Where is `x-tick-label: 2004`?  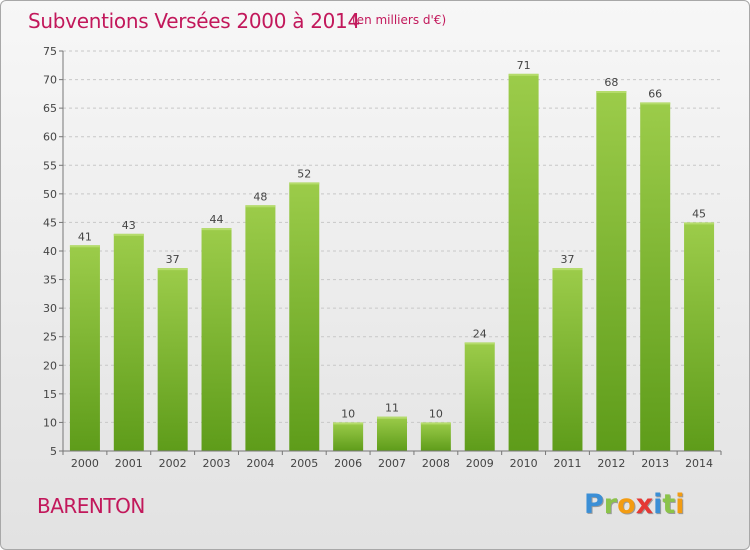 x-tick-label: 2004 is located at coordinates (260, 463).